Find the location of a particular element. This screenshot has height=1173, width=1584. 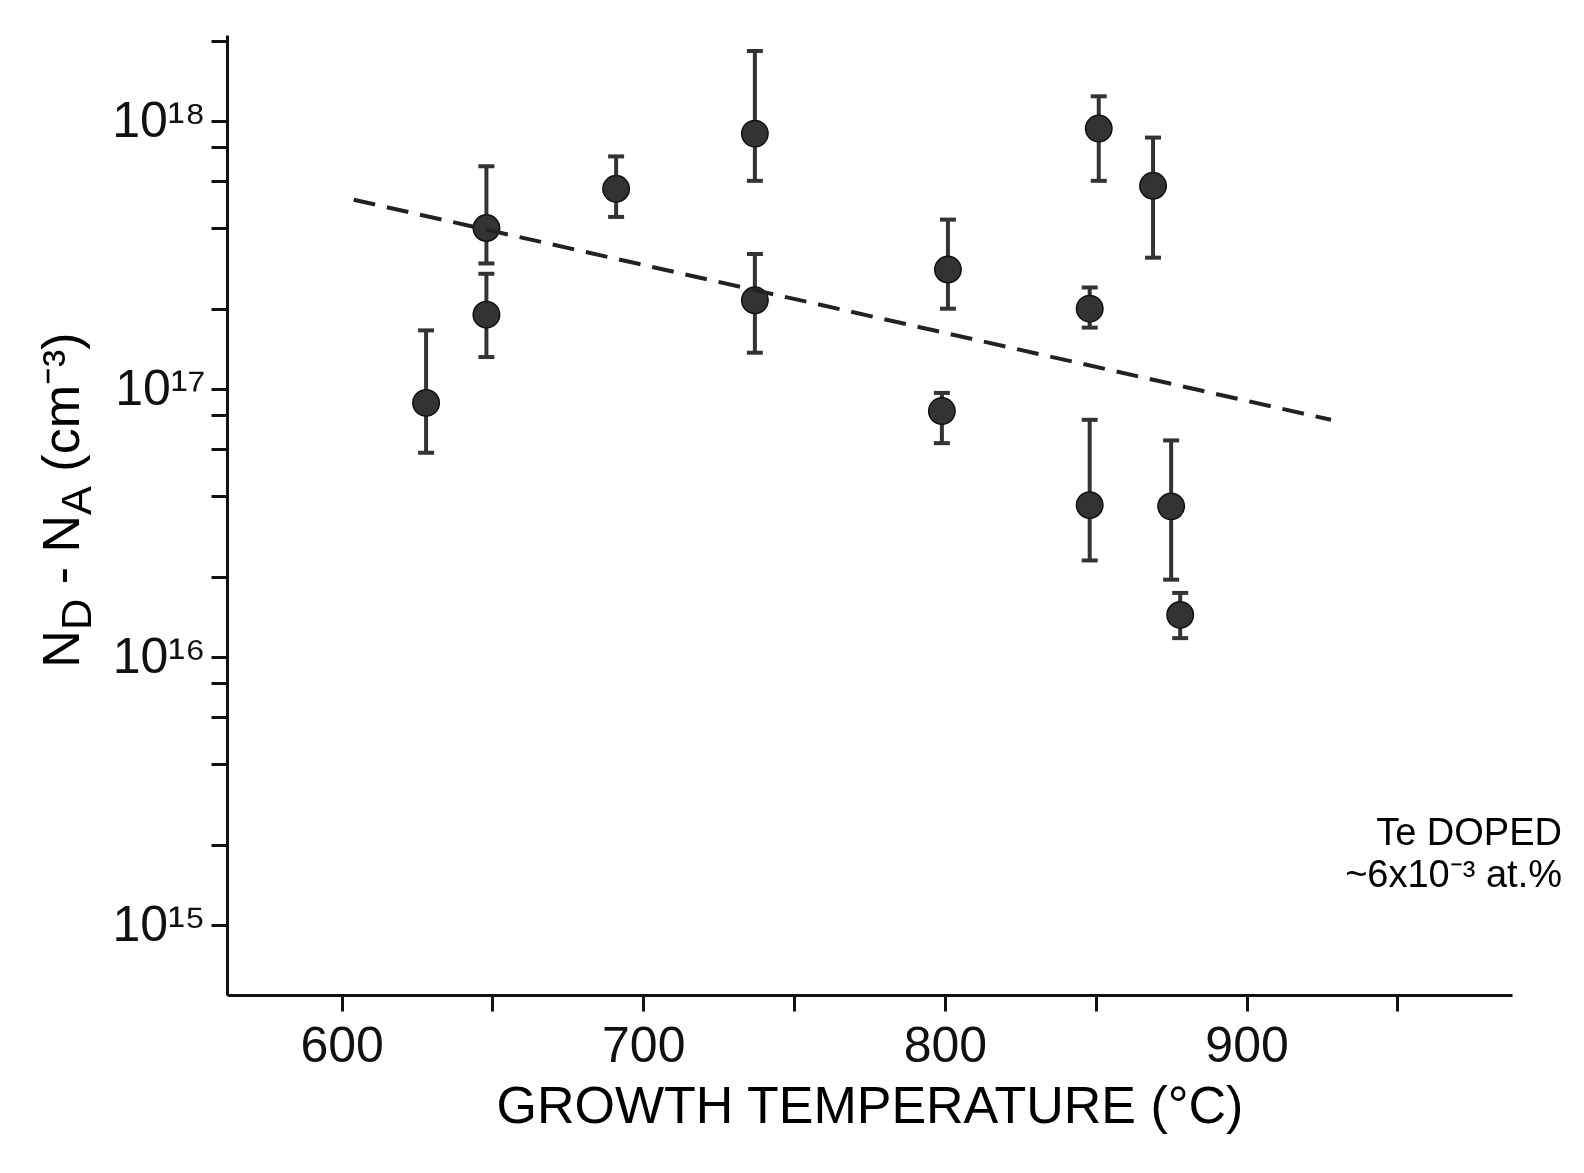

y-tick-label: 10¹⁶ is located at coordinates (159, 655).